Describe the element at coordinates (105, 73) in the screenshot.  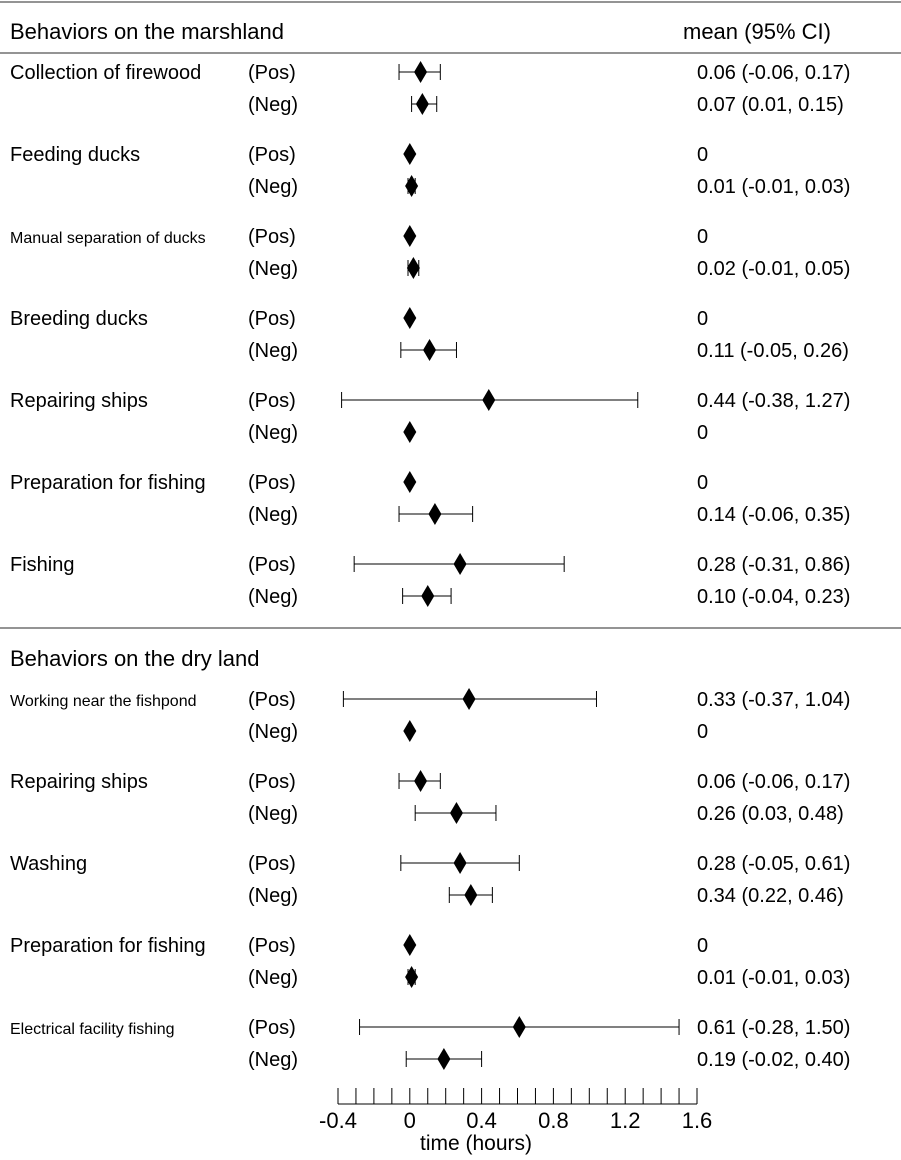
I see `behavior-label: Collection of firewood` at that location.